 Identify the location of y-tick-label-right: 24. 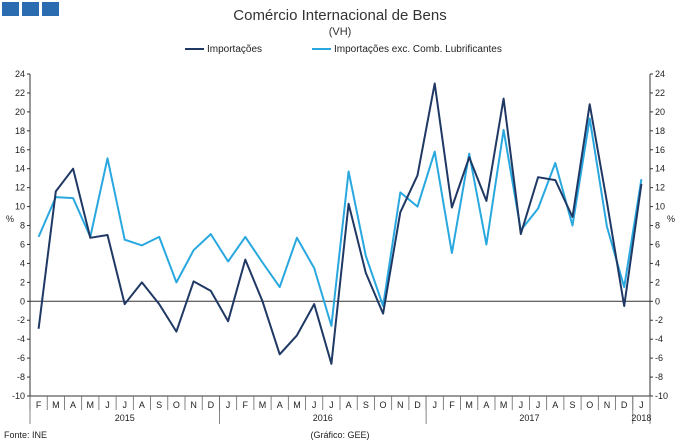
(660, 74).